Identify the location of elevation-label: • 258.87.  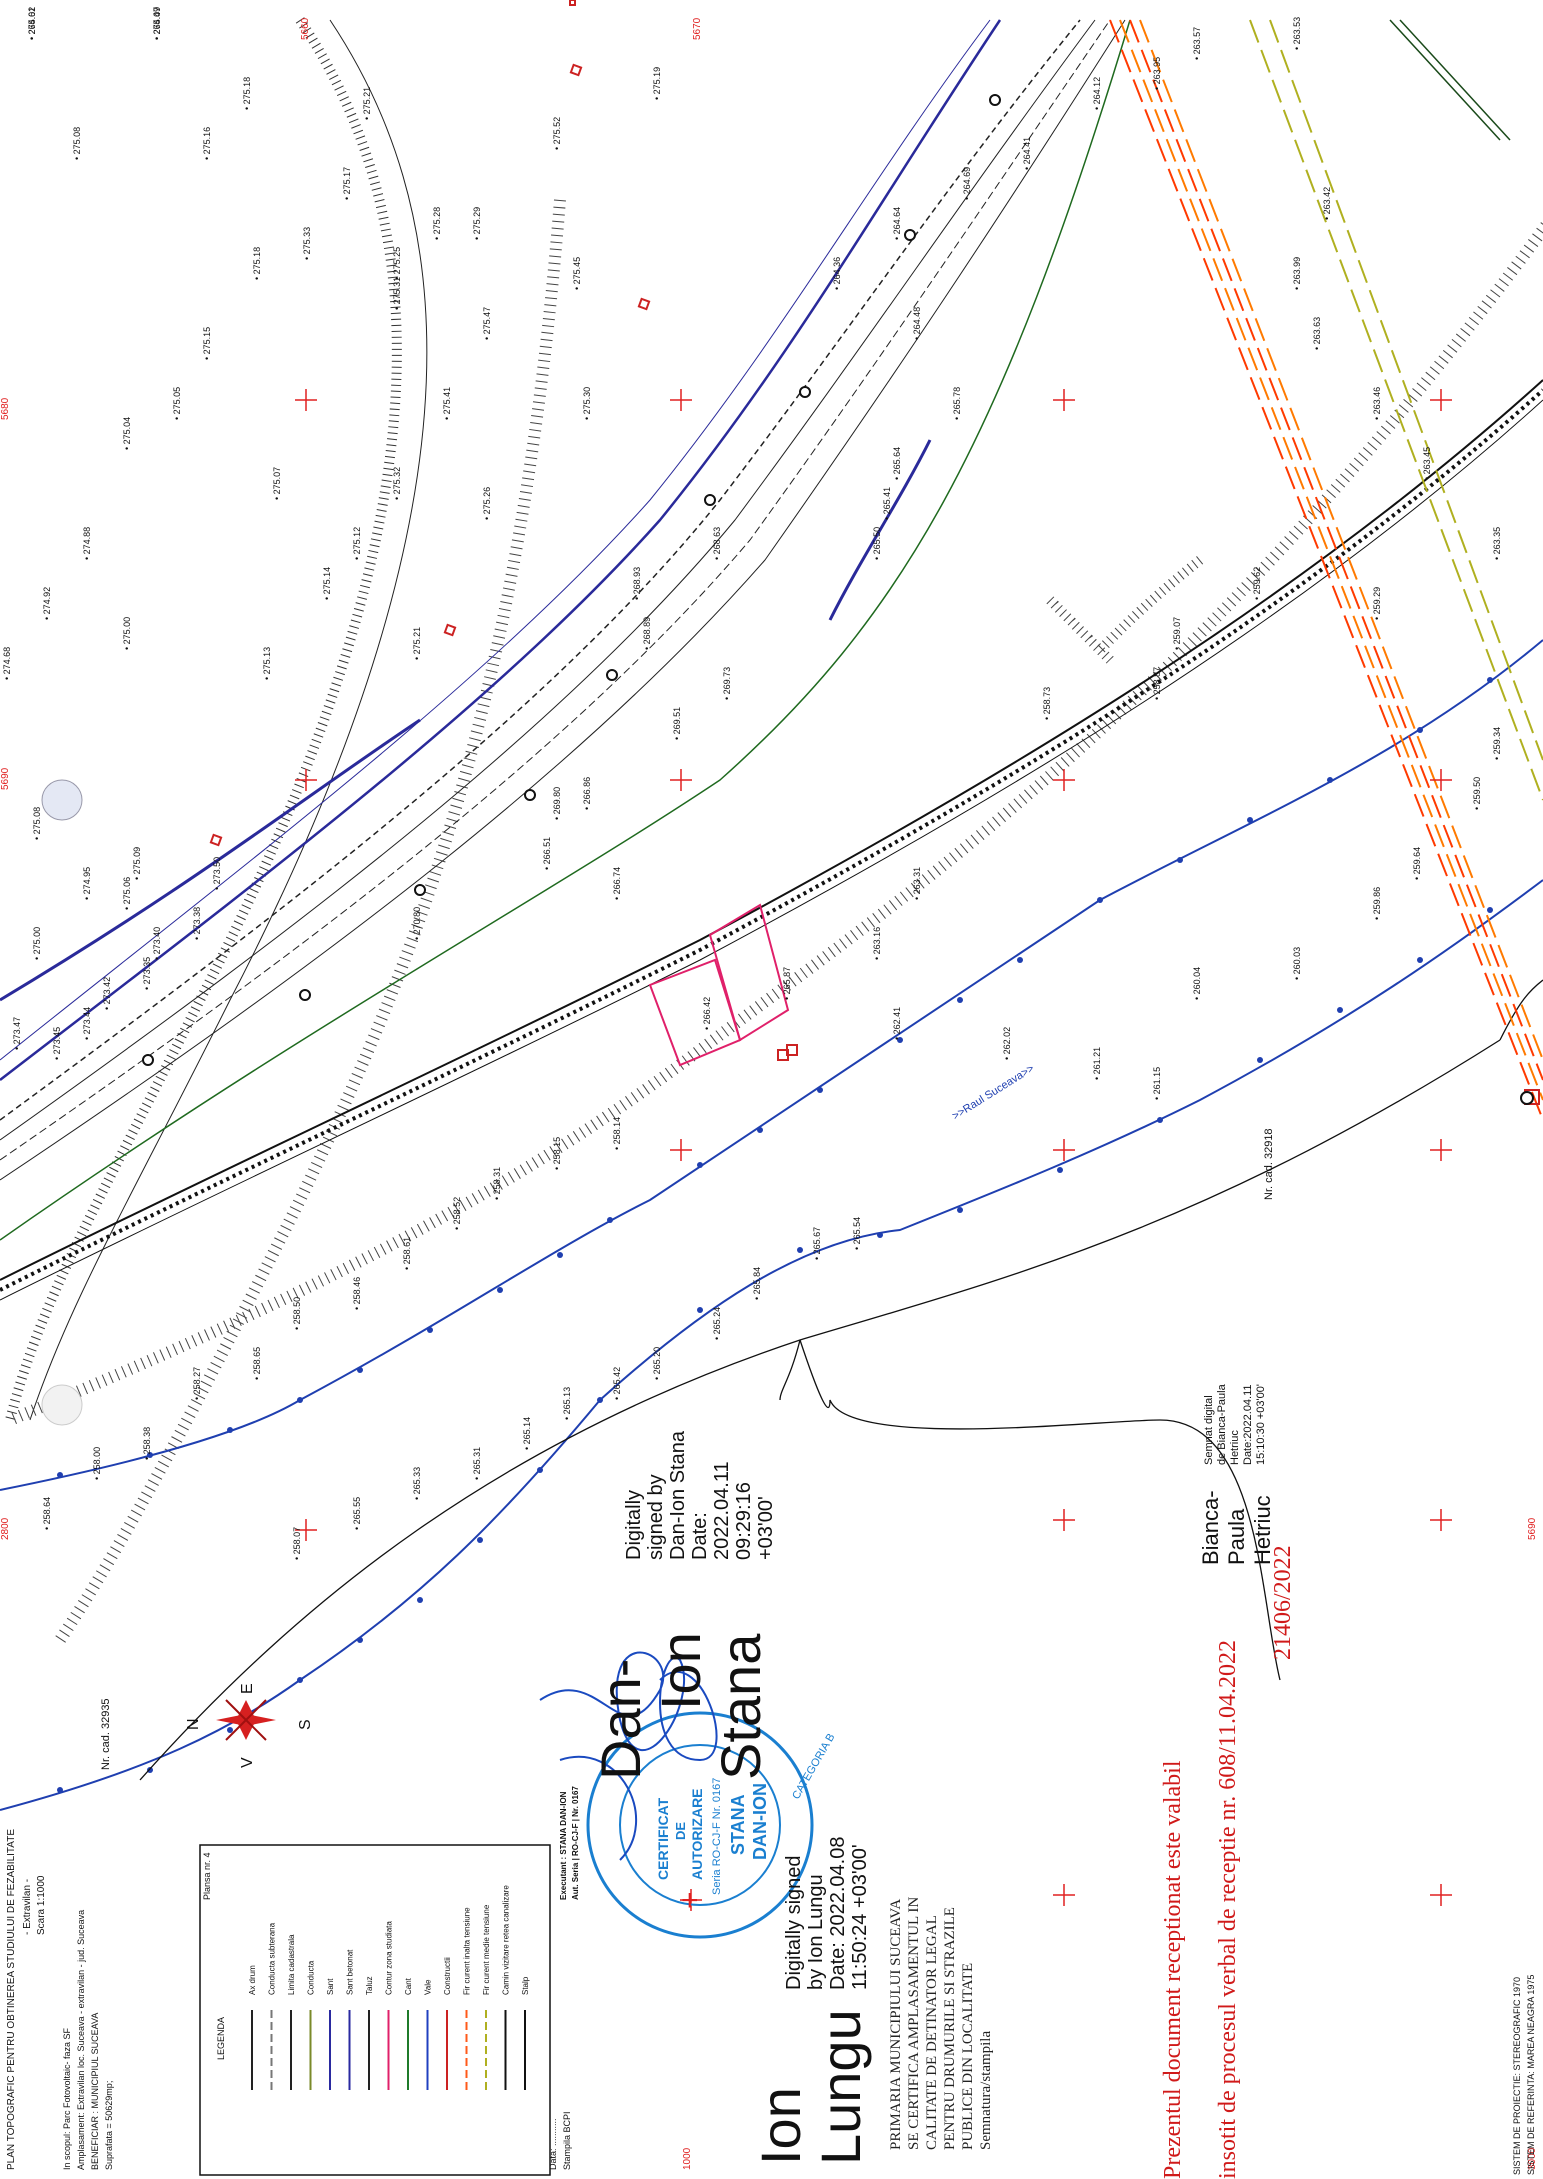
(1157, 683).